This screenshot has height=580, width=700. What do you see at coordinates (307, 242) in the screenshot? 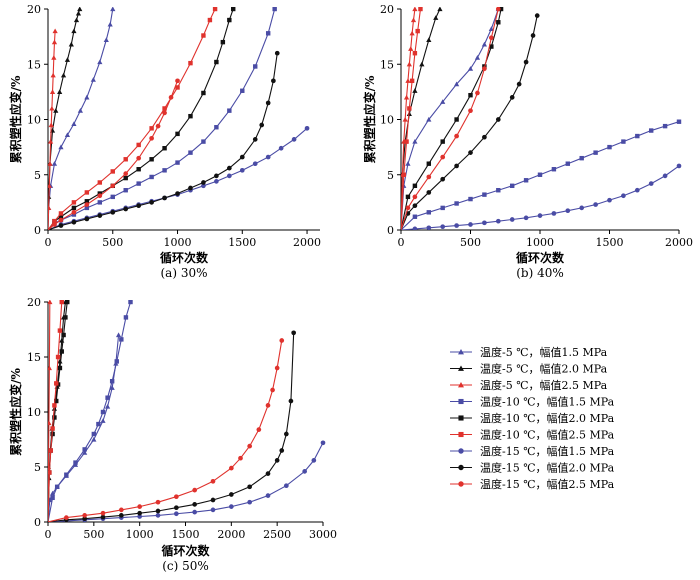
I see `x-tick-label: 2000` at bounding box center [307, 242].